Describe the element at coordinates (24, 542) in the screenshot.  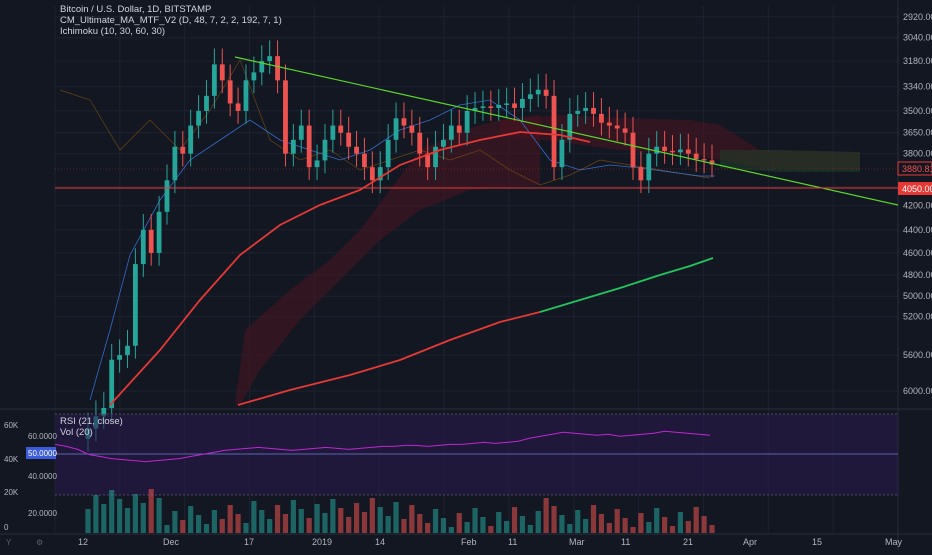
I see `axis-controls: Y ⚙` at that location.